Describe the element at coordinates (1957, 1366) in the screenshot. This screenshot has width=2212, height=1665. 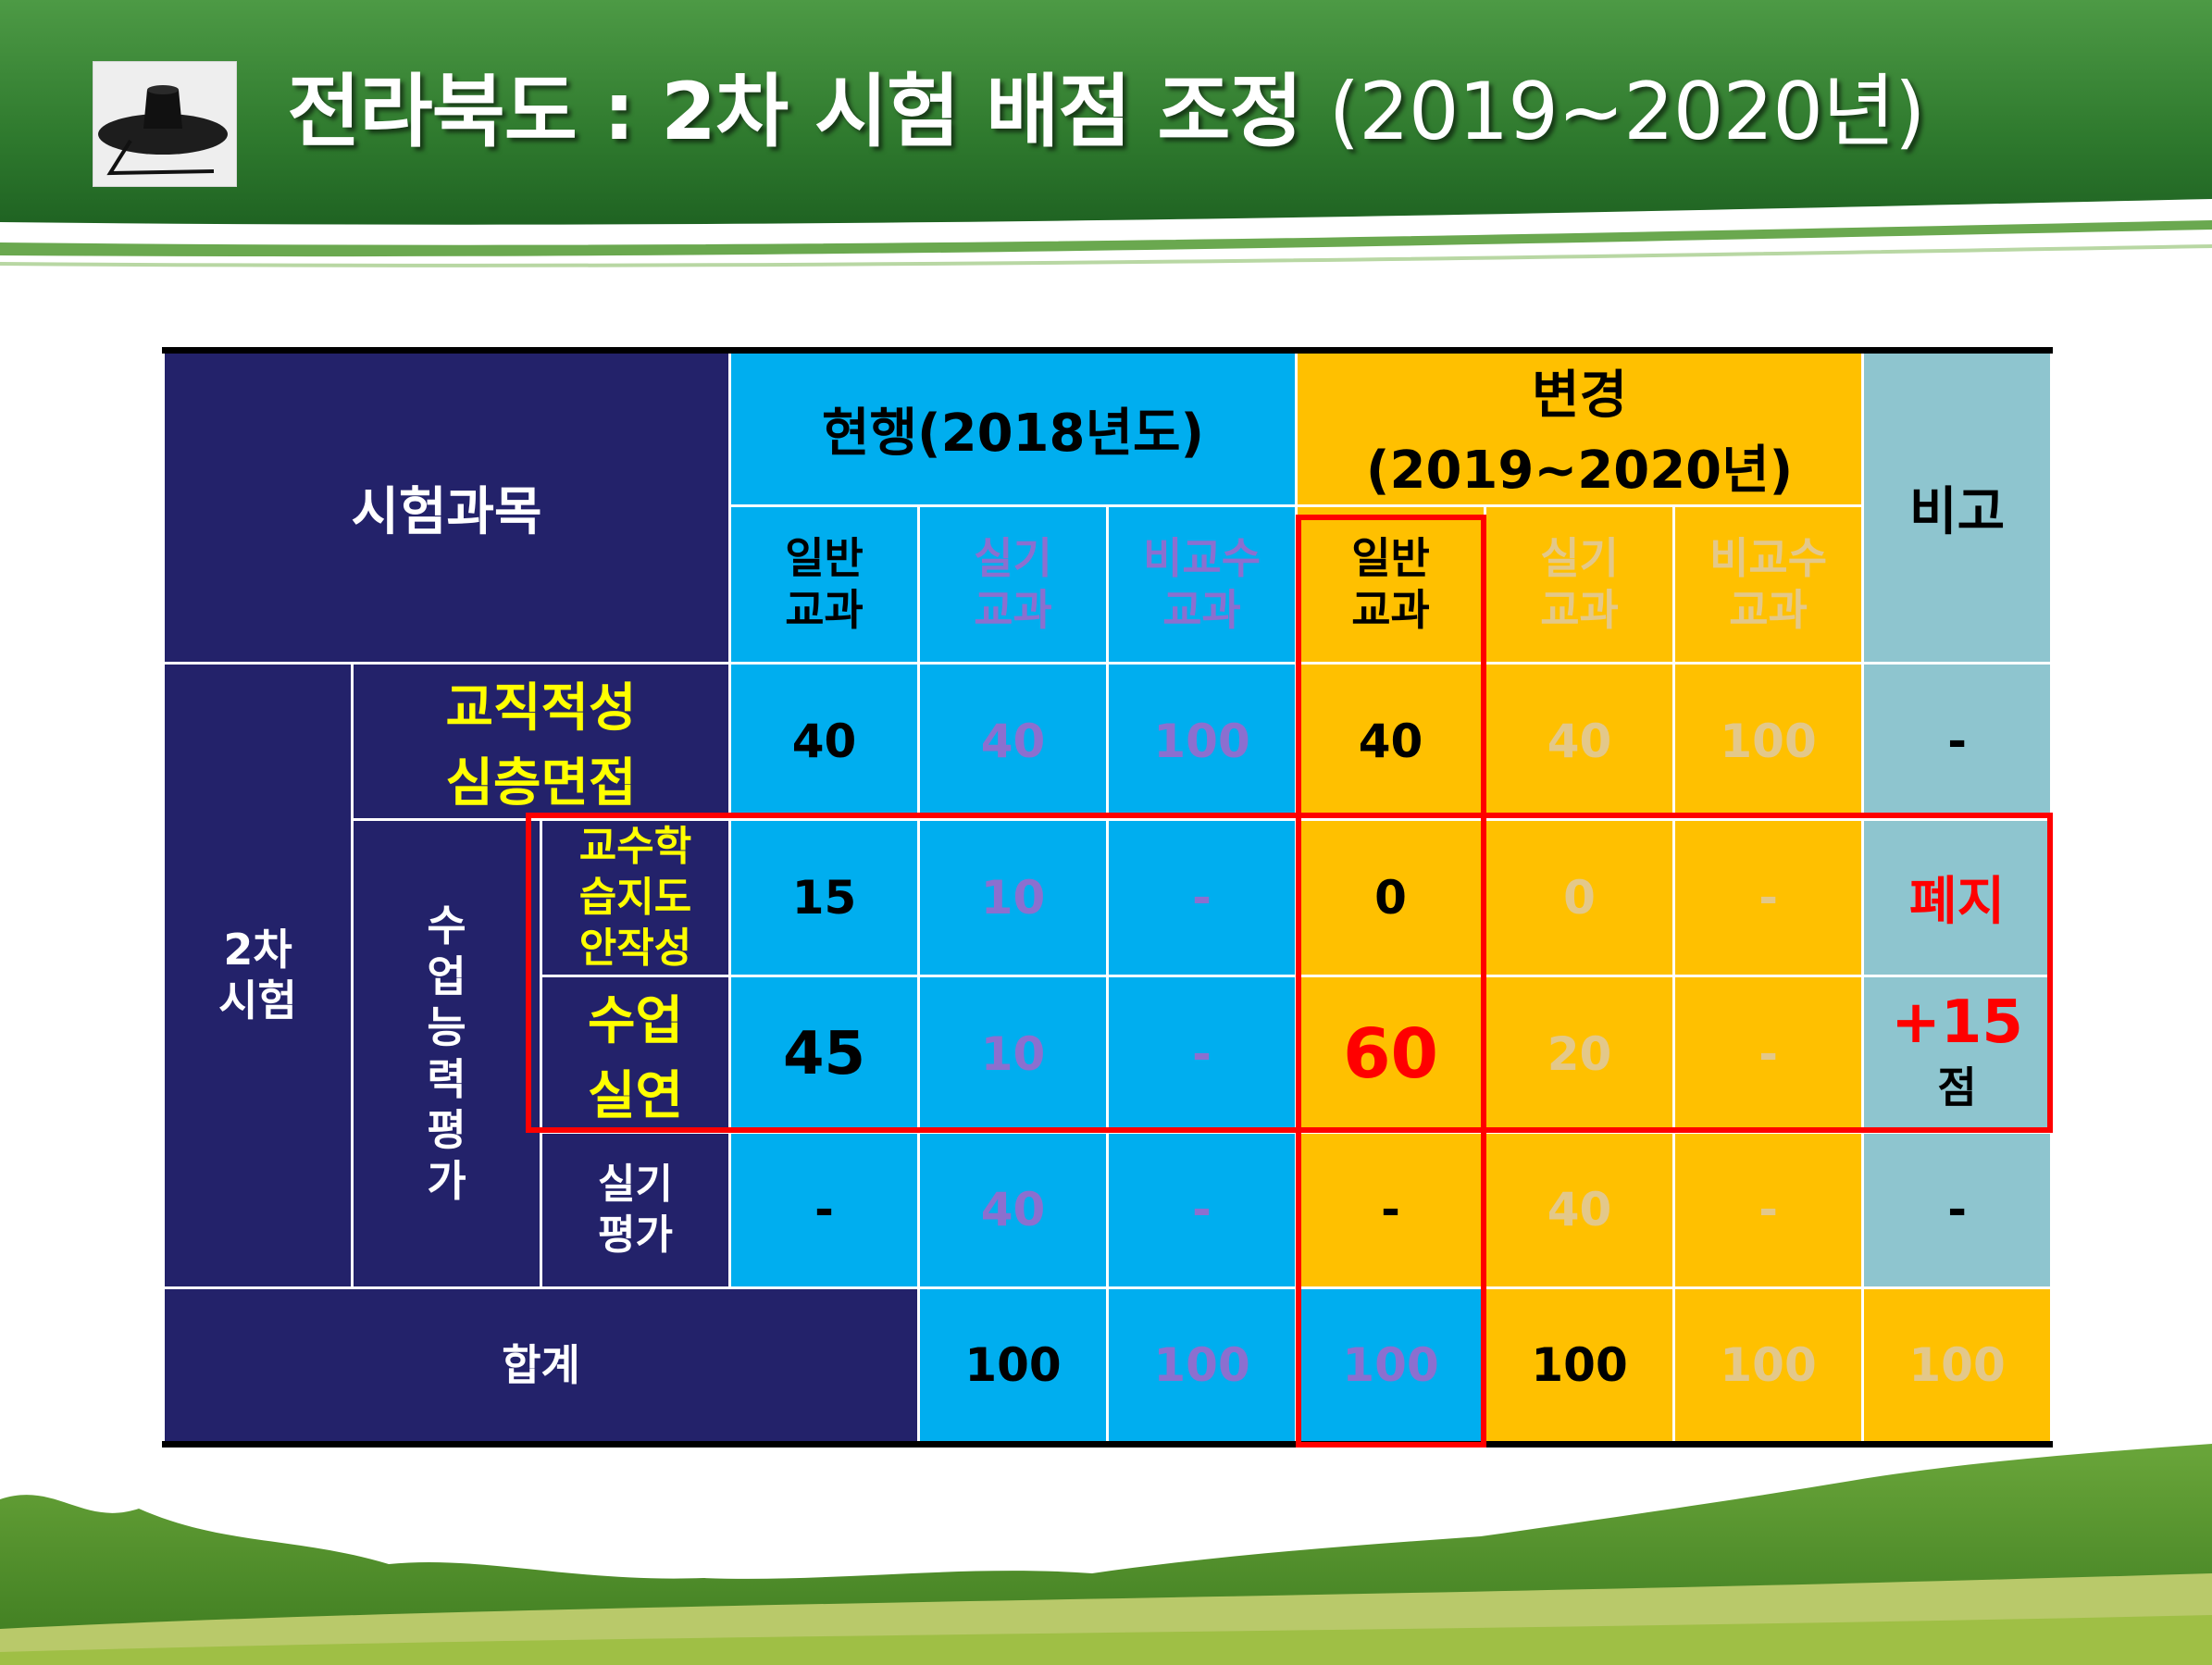
I see `cell-total-5: 100` at that location.